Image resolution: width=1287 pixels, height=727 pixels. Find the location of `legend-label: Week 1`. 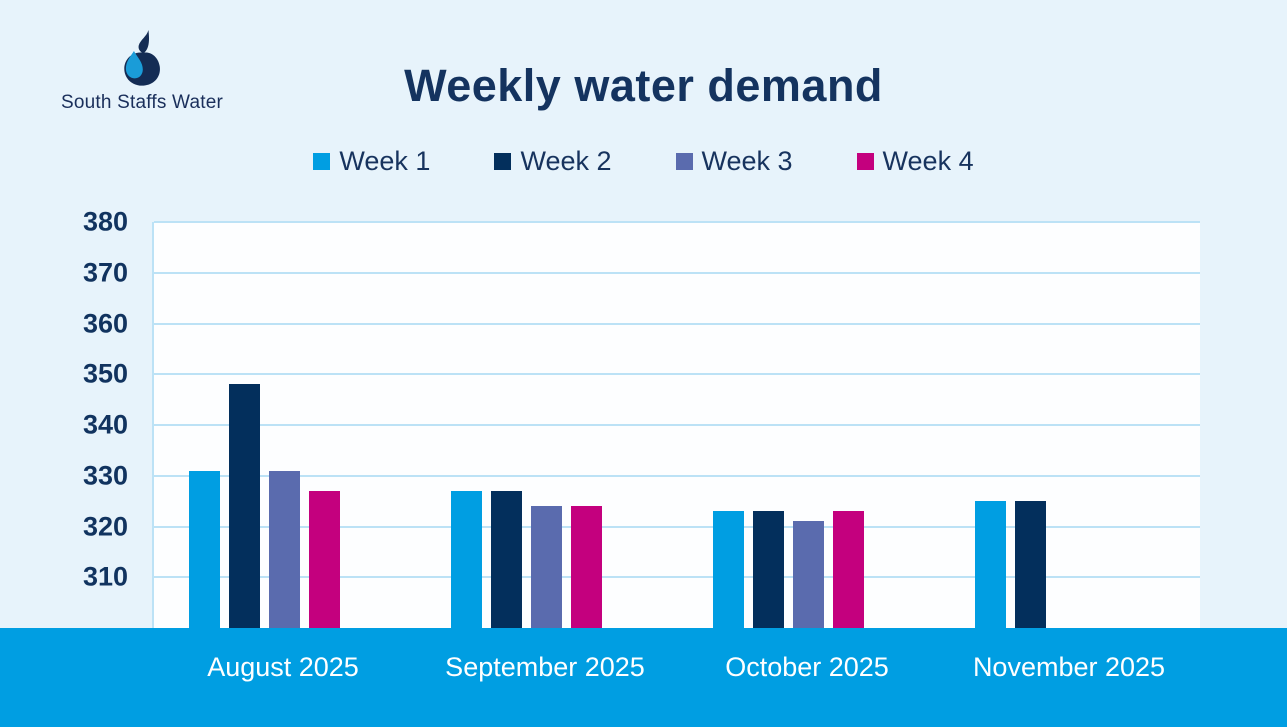

legend-label: Week 1 is located at coordinates (385, 161).